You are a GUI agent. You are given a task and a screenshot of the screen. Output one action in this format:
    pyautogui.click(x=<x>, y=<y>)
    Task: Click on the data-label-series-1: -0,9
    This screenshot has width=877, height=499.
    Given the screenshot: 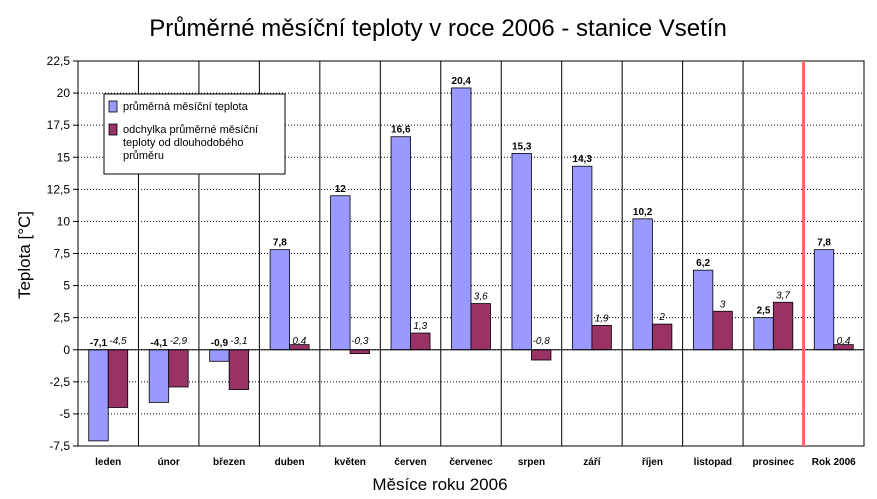 What is the action you would take?
    pyautogui.click(x=220, y=343)
    